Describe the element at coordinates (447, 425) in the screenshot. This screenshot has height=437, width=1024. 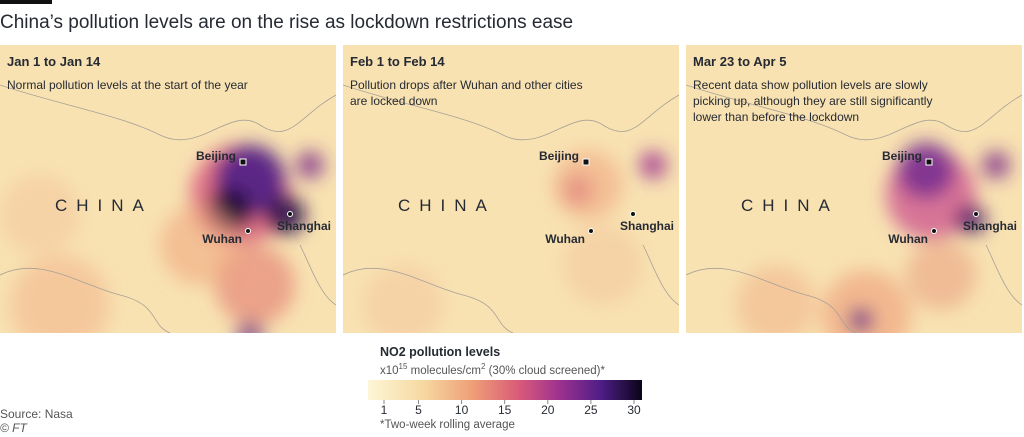
I see `legend-note: *Two-week rolling average` at that location.